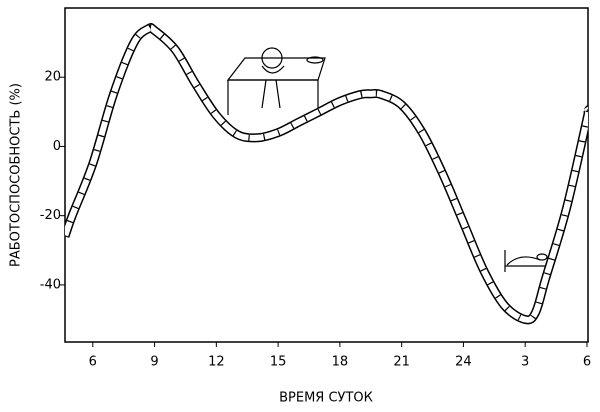  I want to click on desk-illustration, so click(276, 81).